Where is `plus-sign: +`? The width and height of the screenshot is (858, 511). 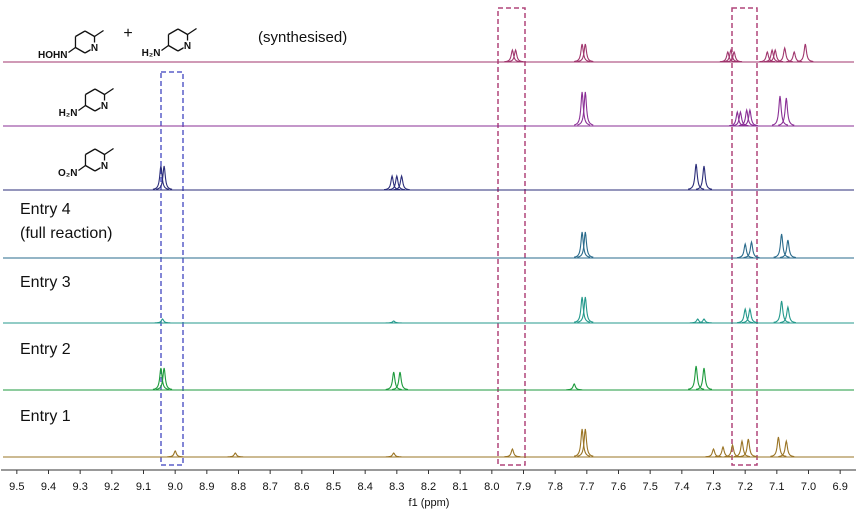 plus-sign: + is located at coordinates (127, 33).